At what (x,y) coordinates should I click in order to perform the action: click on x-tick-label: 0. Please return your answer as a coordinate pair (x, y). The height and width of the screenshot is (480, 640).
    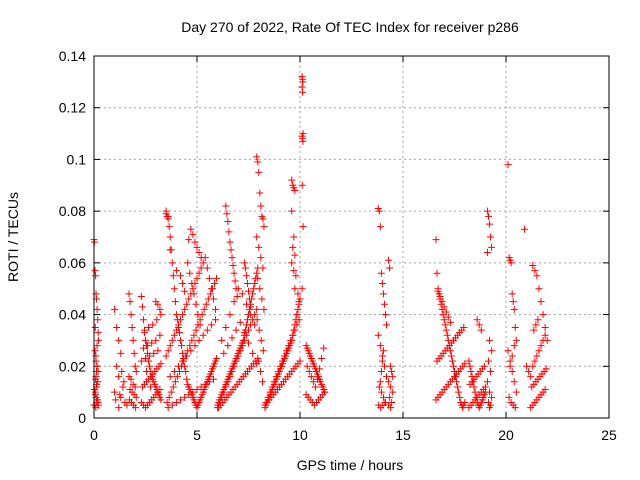
    Looking at the image, I should click on (94, 435).